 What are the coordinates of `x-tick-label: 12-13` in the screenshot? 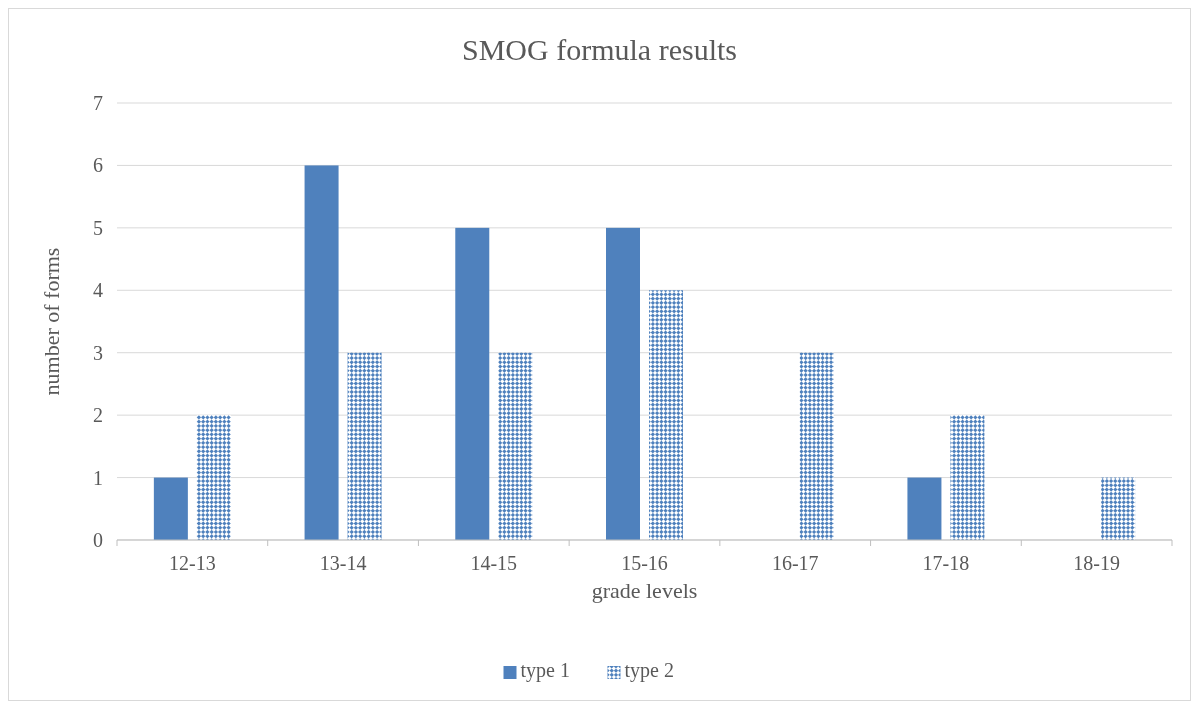 It's located at (192, 563).